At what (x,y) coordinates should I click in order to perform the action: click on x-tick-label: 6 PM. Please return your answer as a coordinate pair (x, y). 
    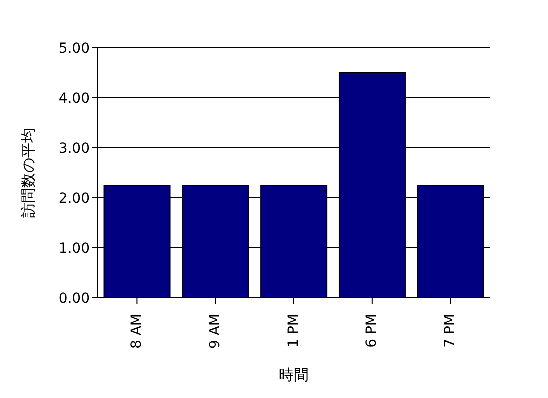
    Looking at the image, I should click on (372, 331).